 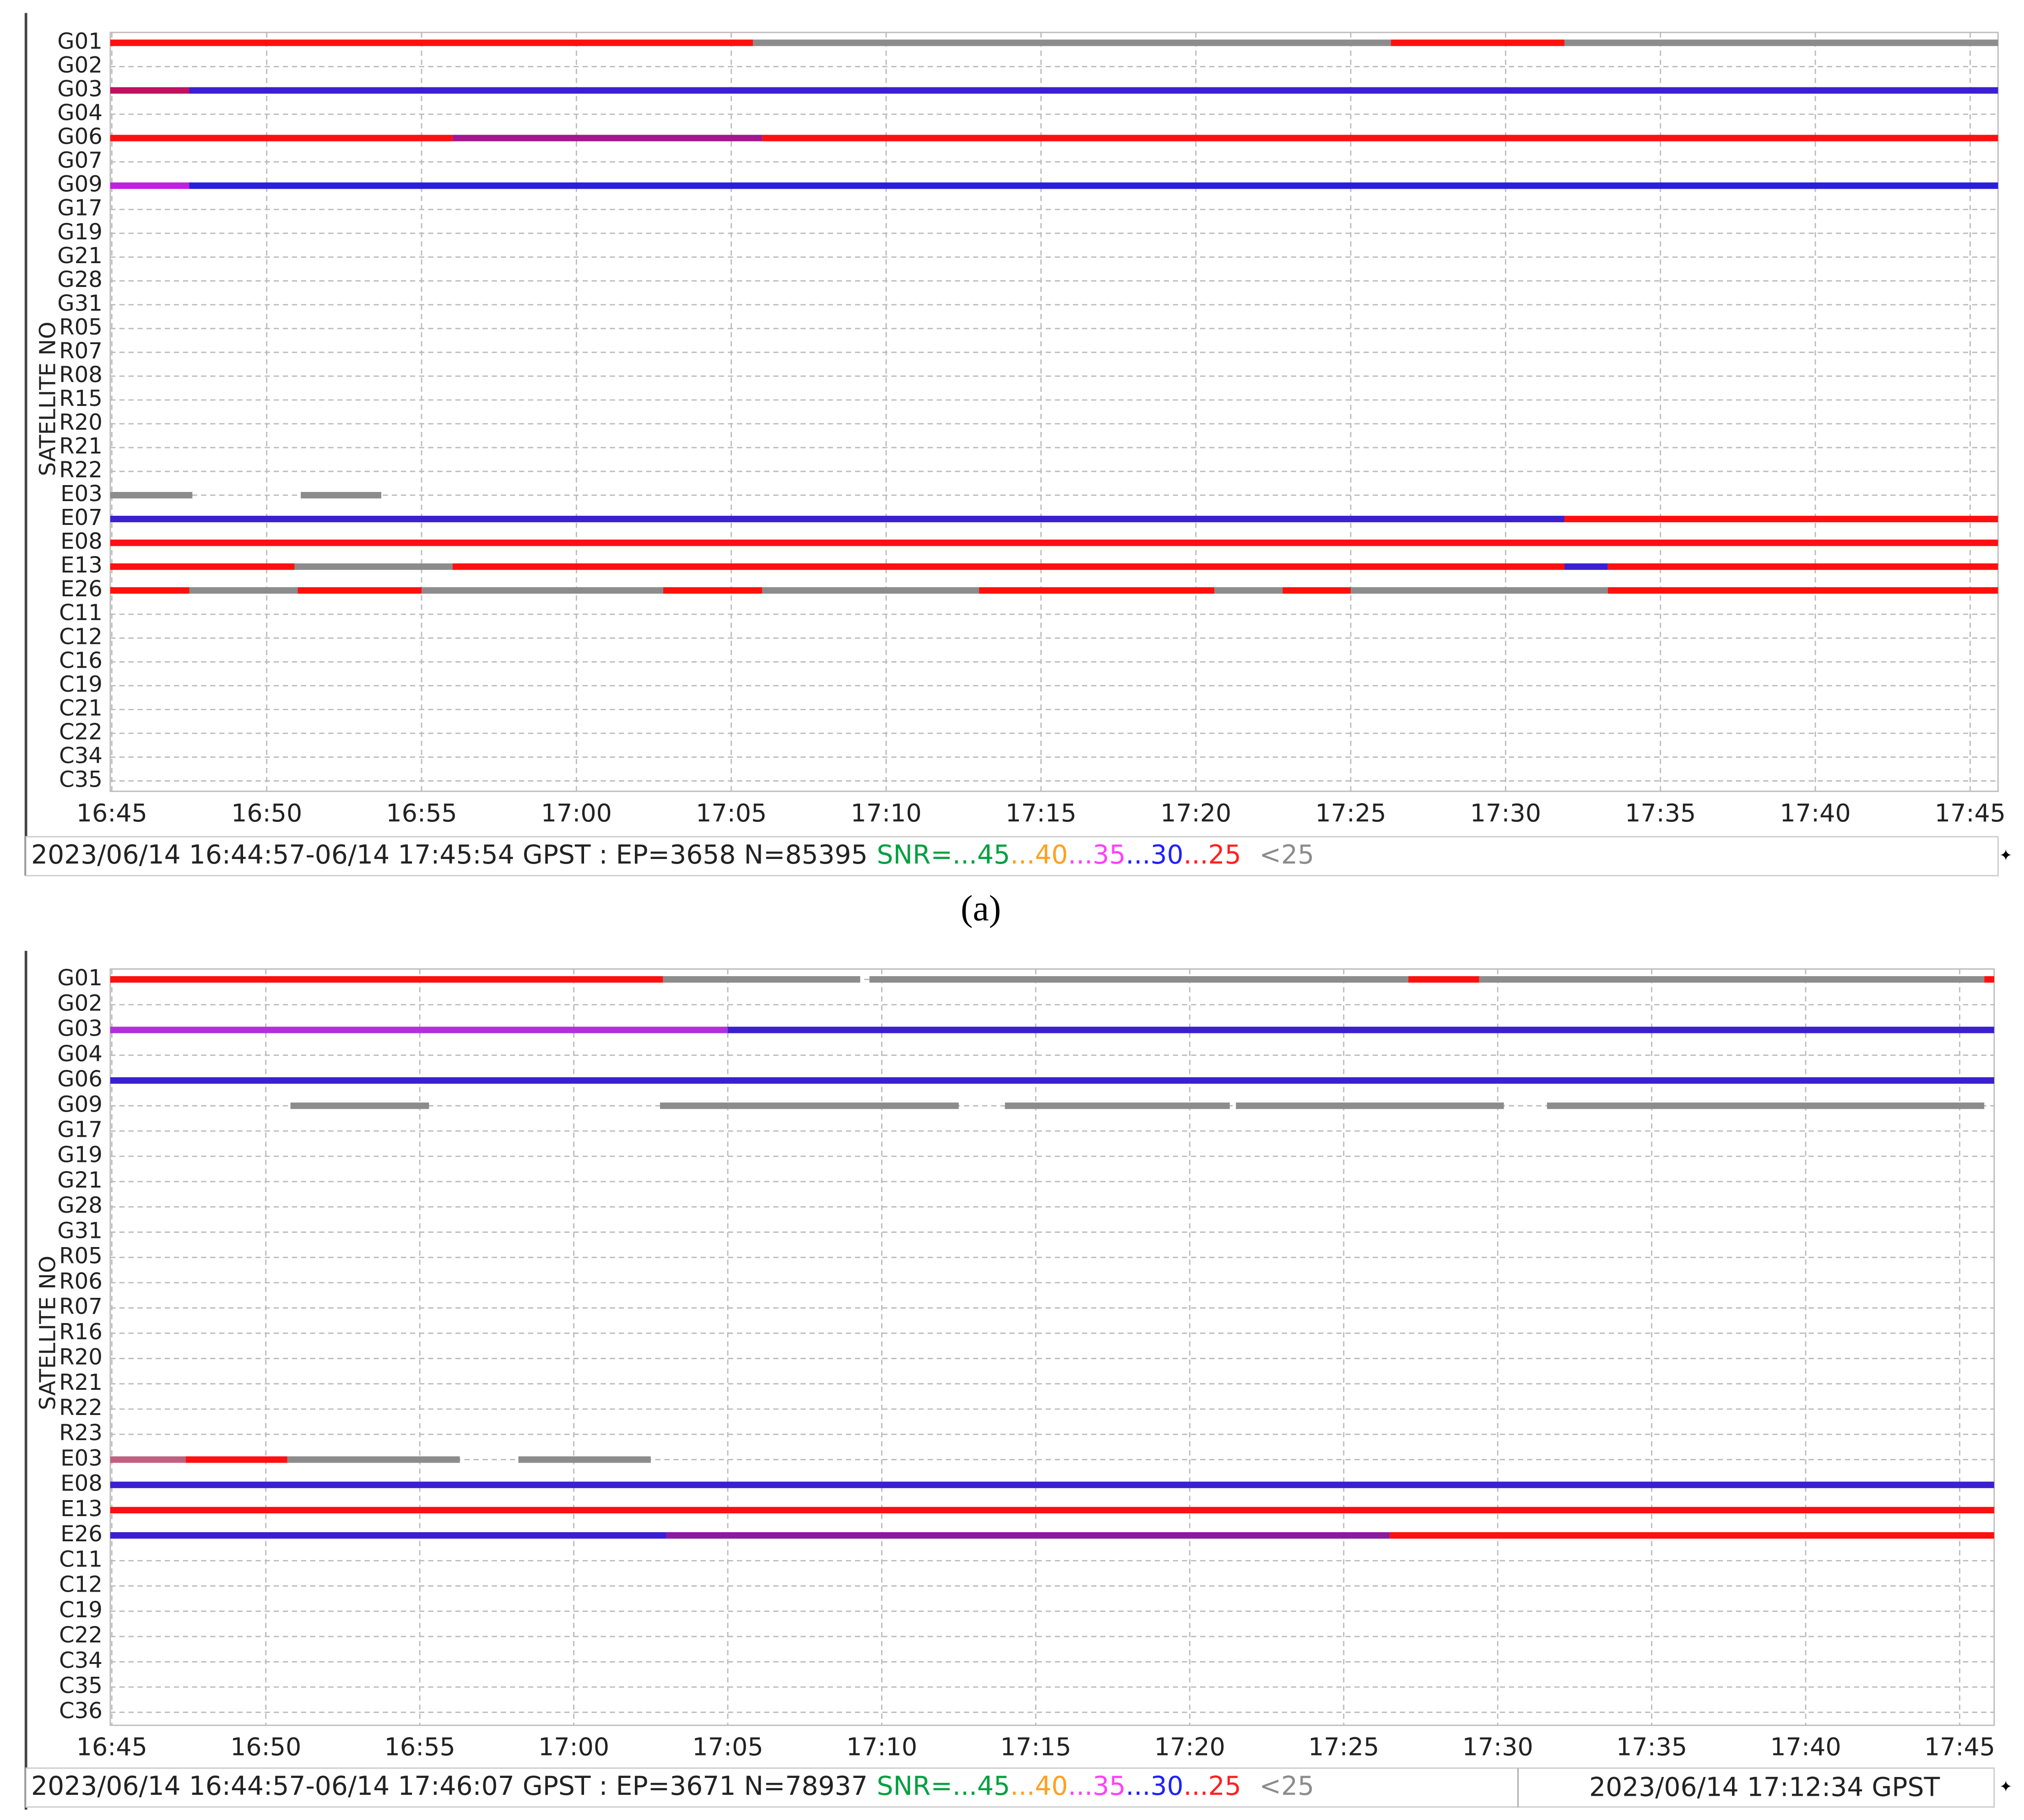 I want to click on satellite-label: G17, so click(x=80, y=208).